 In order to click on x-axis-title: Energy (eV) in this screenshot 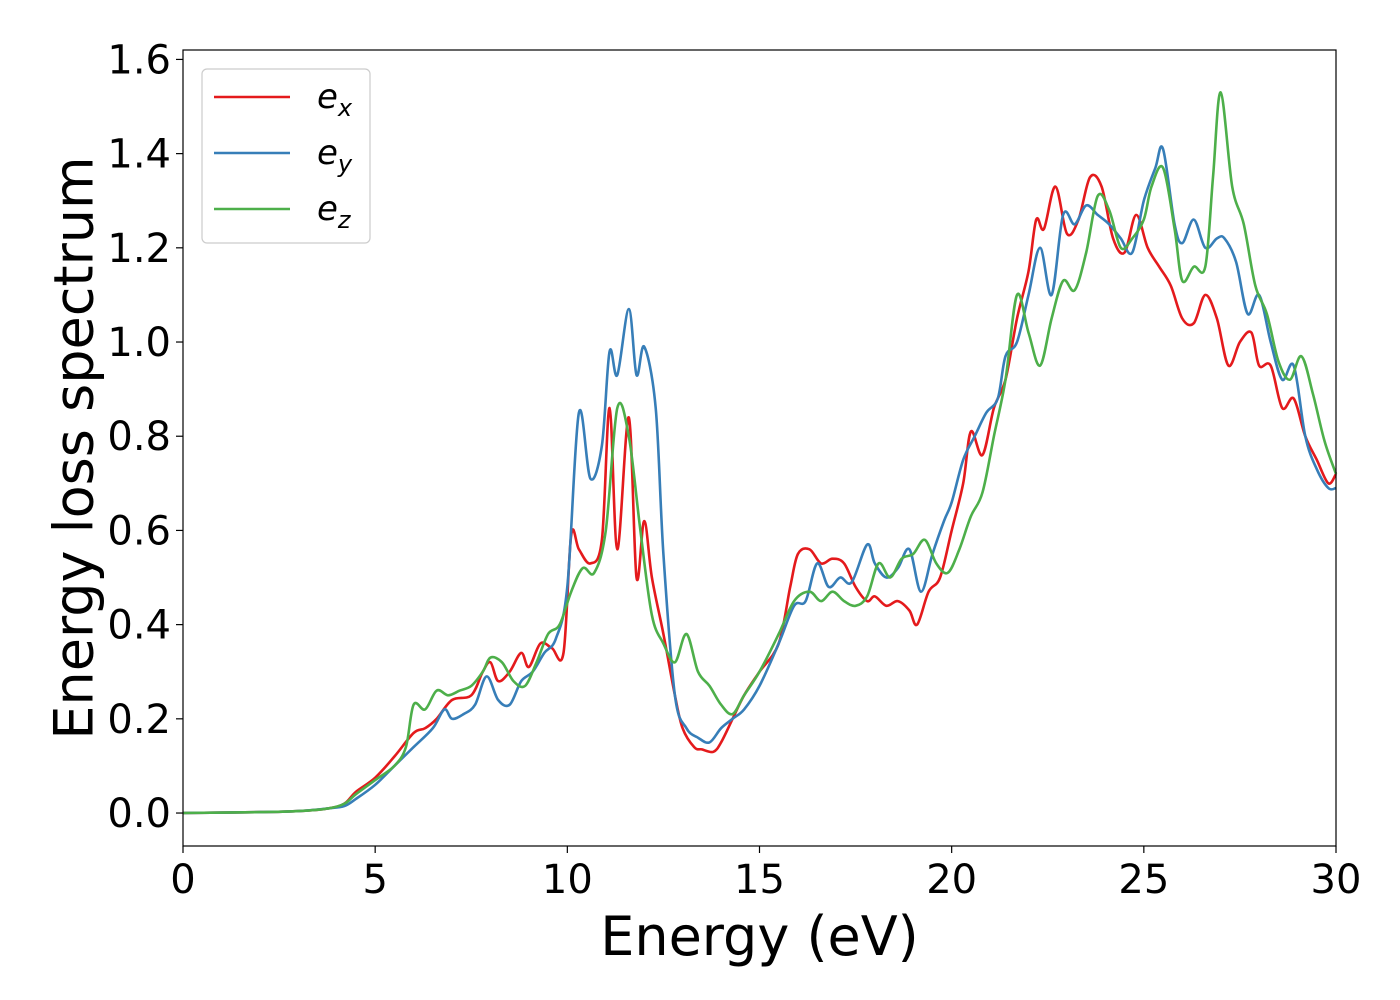, I will do `click(759, 936)`.